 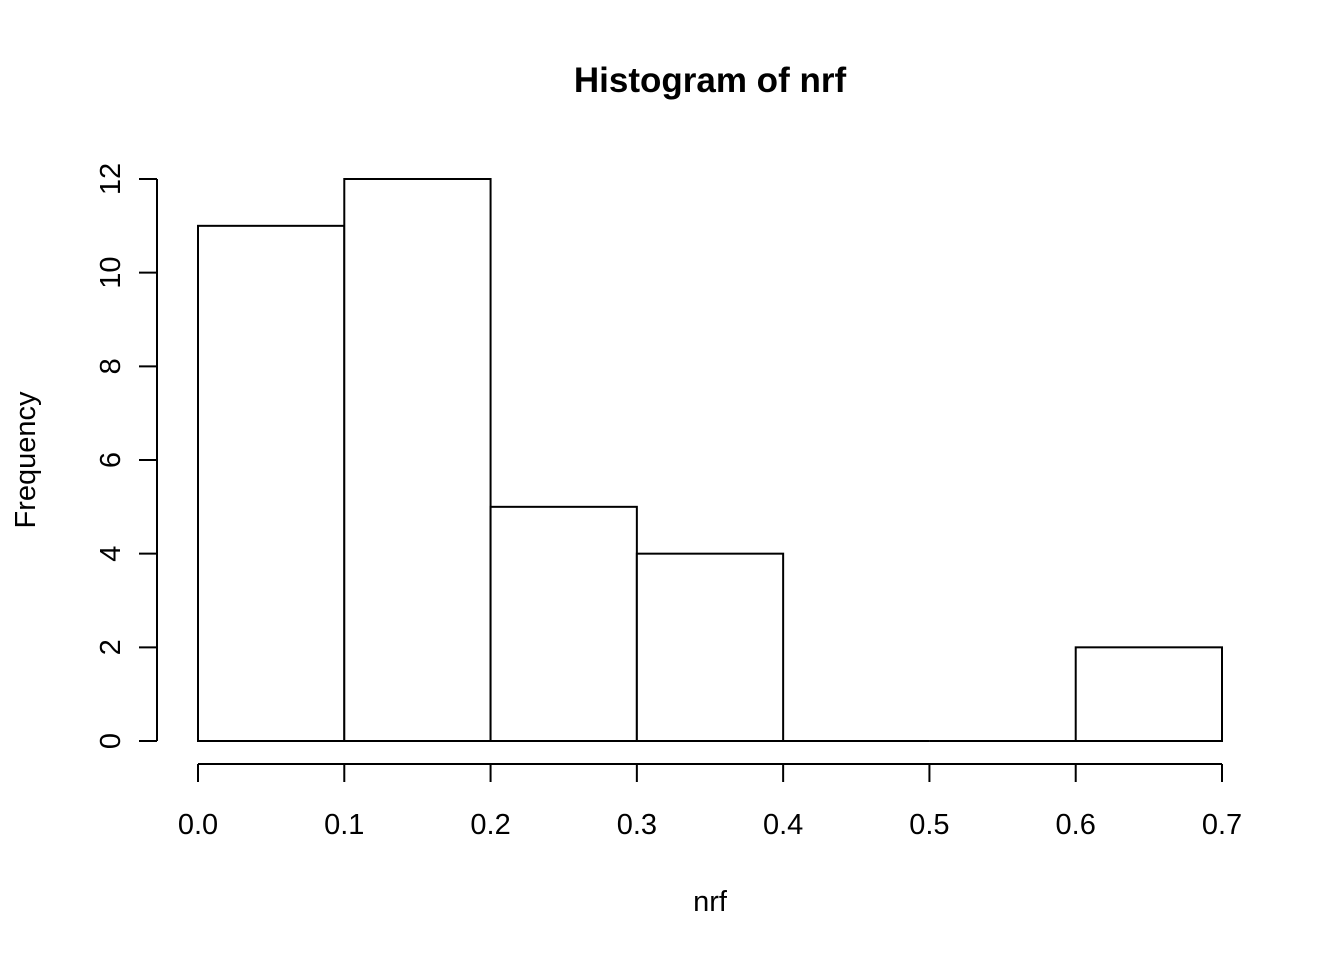 What do you see at coordinates (111, 554) in the screenshot?
I see `y-tick-label: 4` at bounding box center [111, 554].